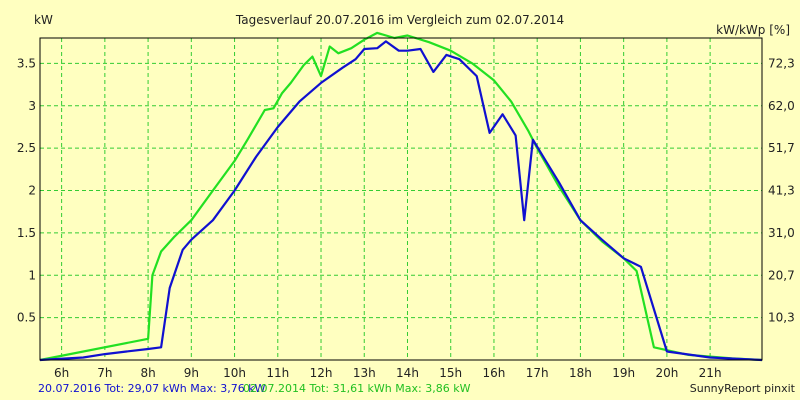 Image resolution: width=800 pixels, height=400 pixels. Describe the element at coordinates (152, 388) in the screenshot. I see `legend-2016: 20.07.2016 Tot: 29,07 kWh Max: 3,76 kW` at that location.